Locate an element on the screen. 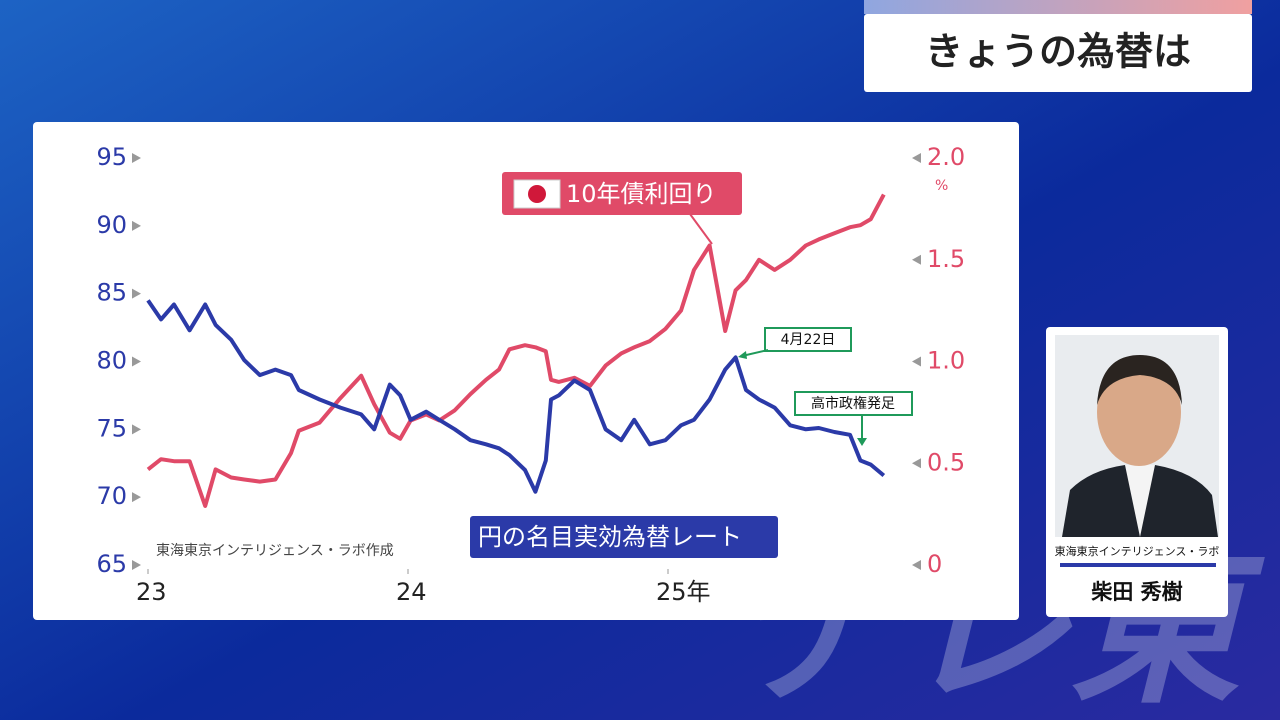 The height and width of the screenshot is (724, 1280). presenter-affiliation: 東海東京インテリジェンス・ラボ is located at coordinates (1137, 551).